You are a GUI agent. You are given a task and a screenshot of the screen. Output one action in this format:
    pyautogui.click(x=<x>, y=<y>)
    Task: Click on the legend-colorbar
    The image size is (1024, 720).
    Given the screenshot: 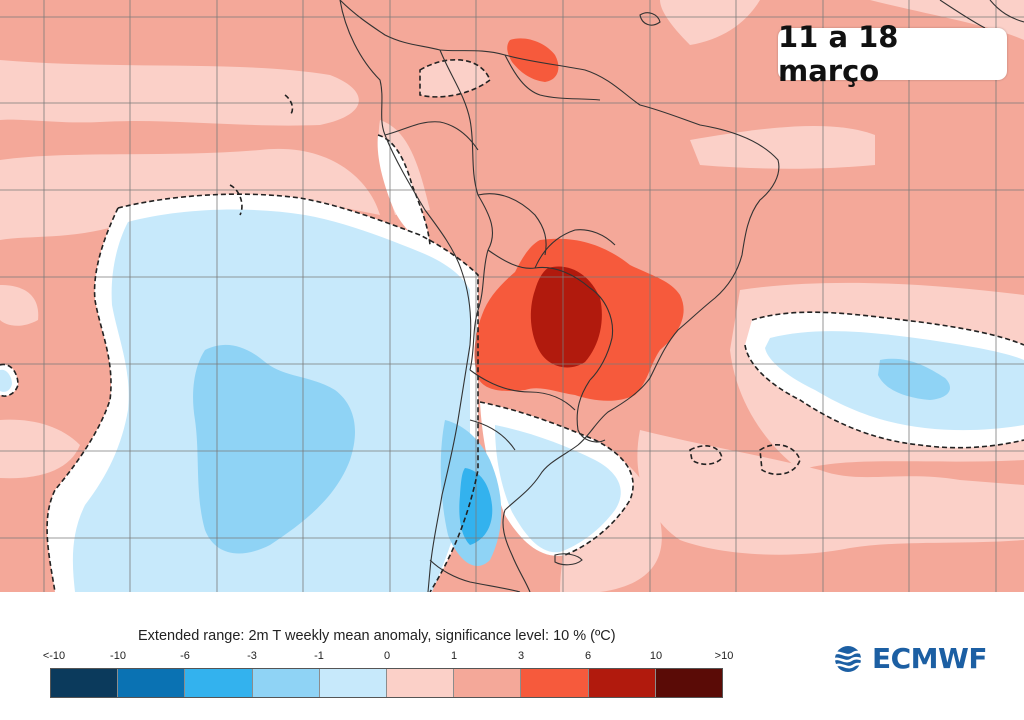 What is the action you would take?
    pyautogui.click(x=386, y=683)
    